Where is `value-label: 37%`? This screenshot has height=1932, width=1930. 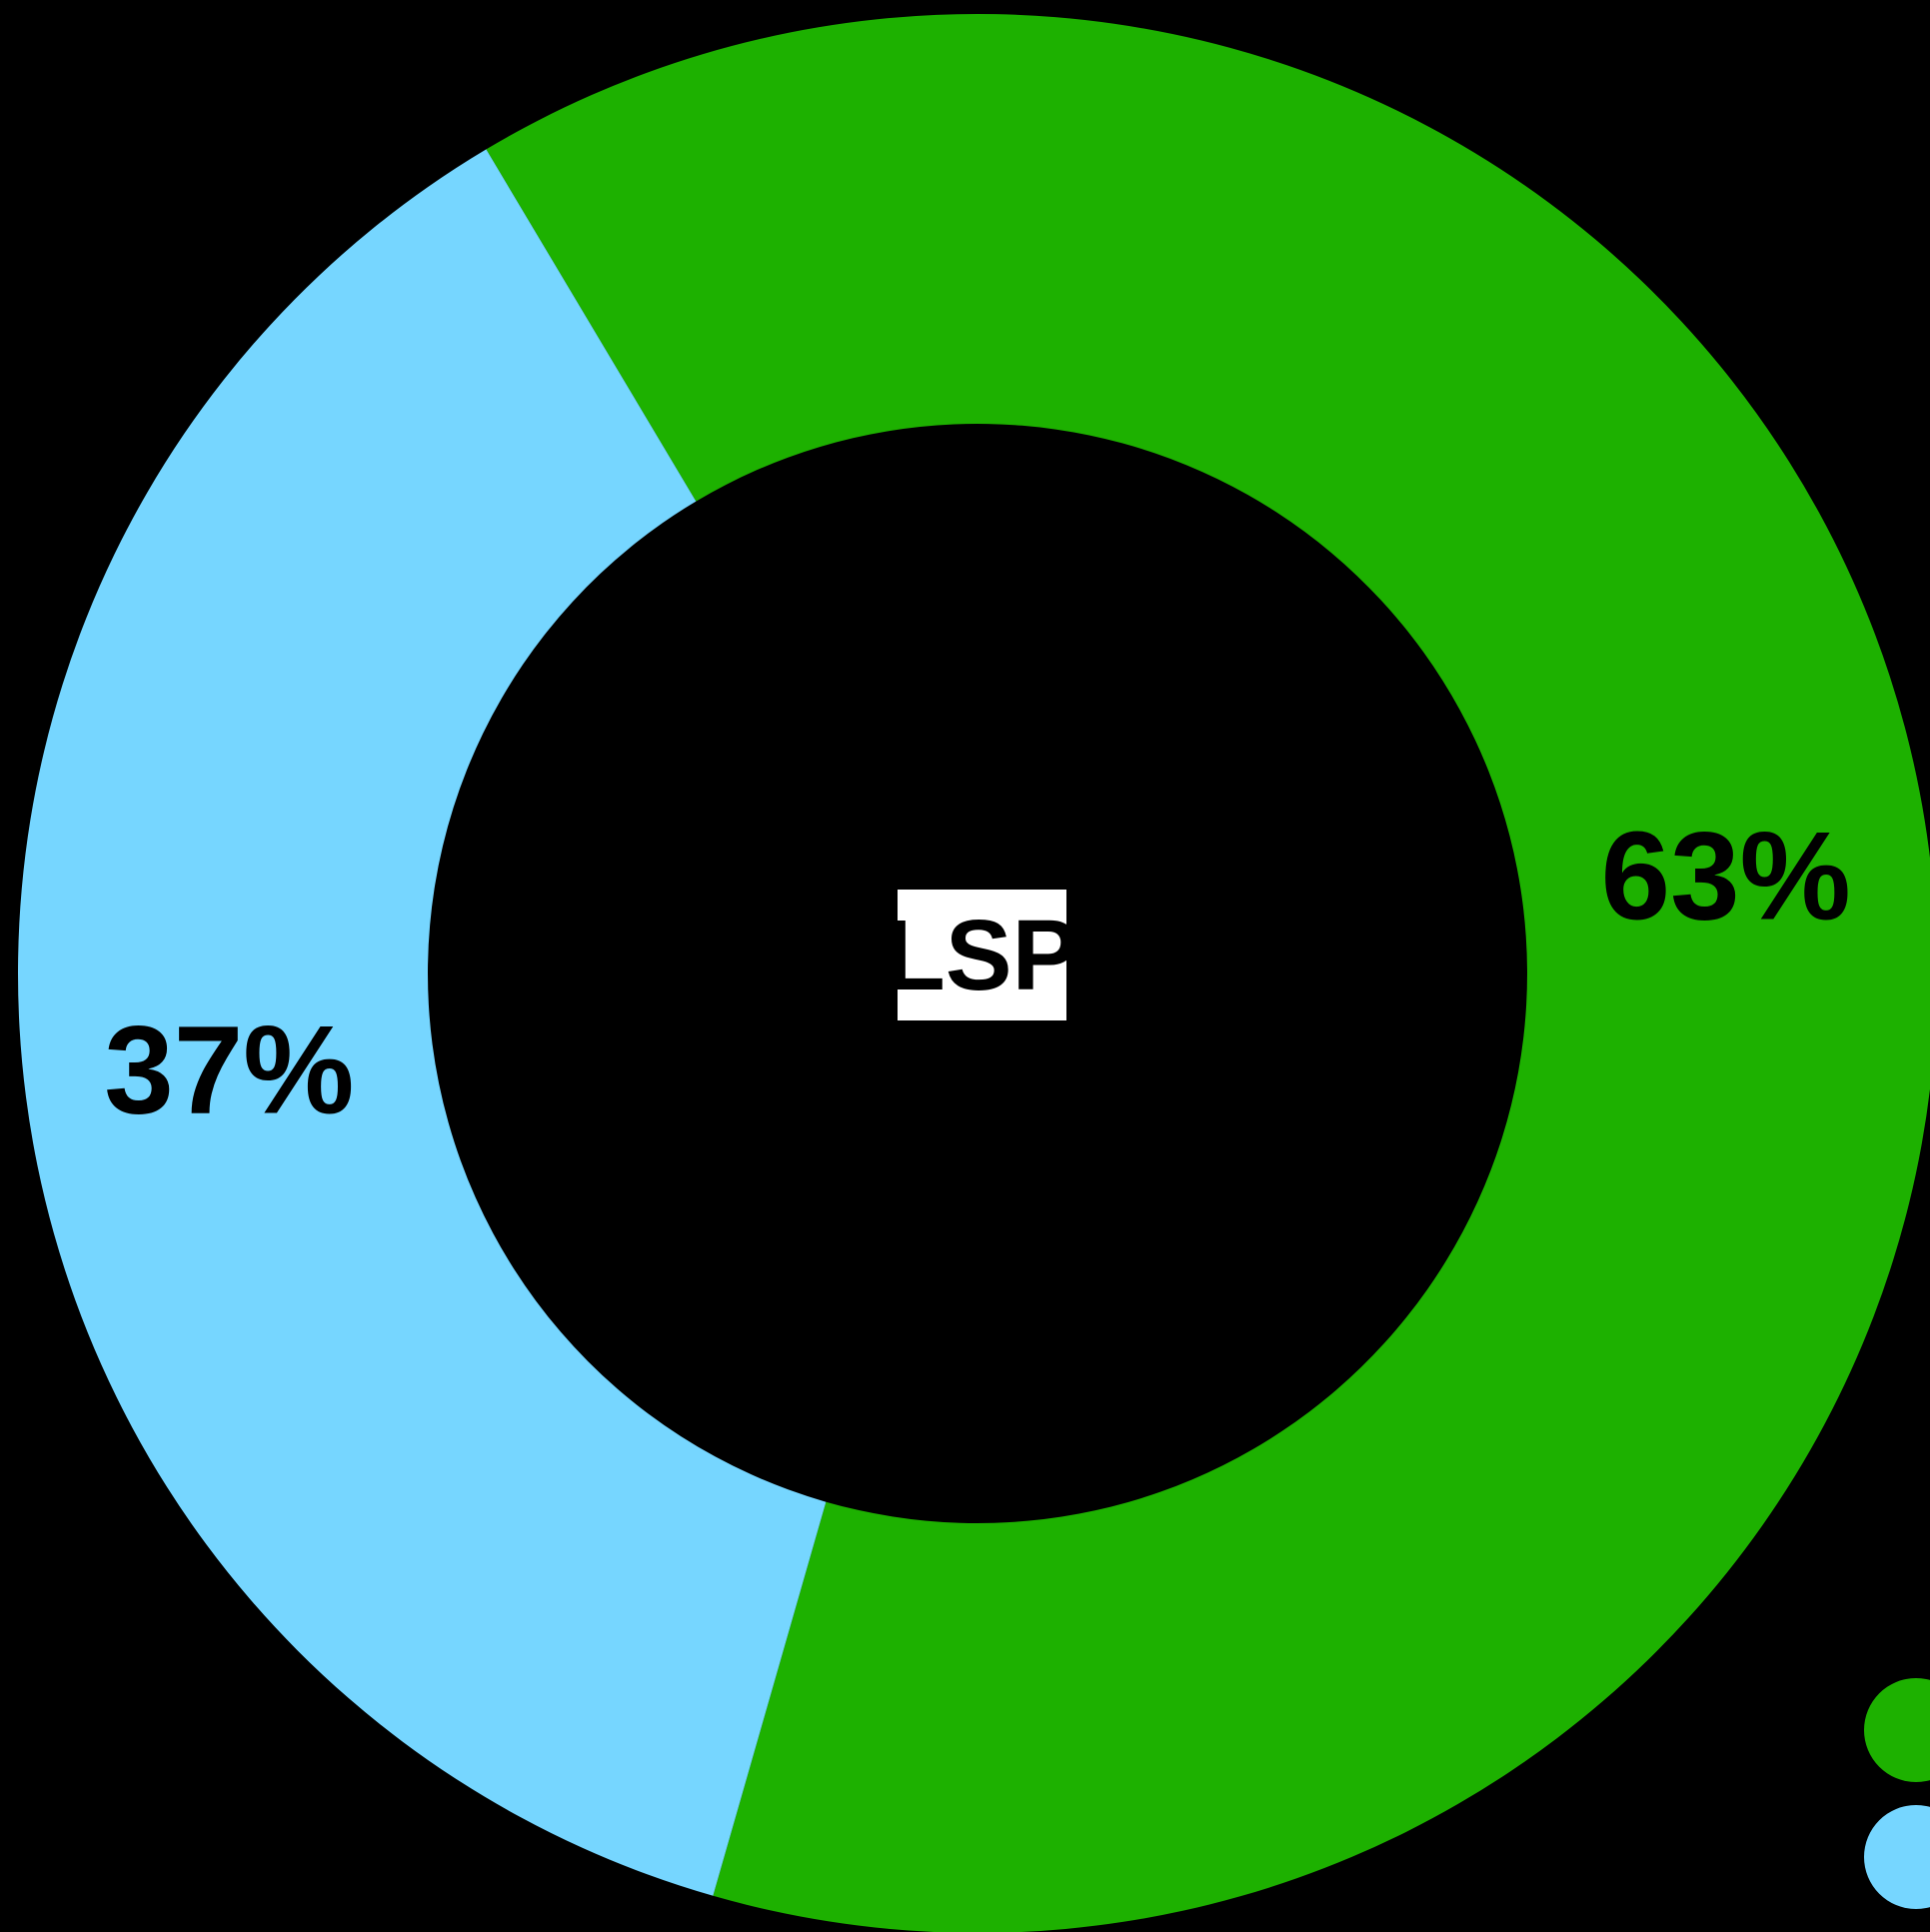 value-label: 37% is located at coordinates (229, 1070).